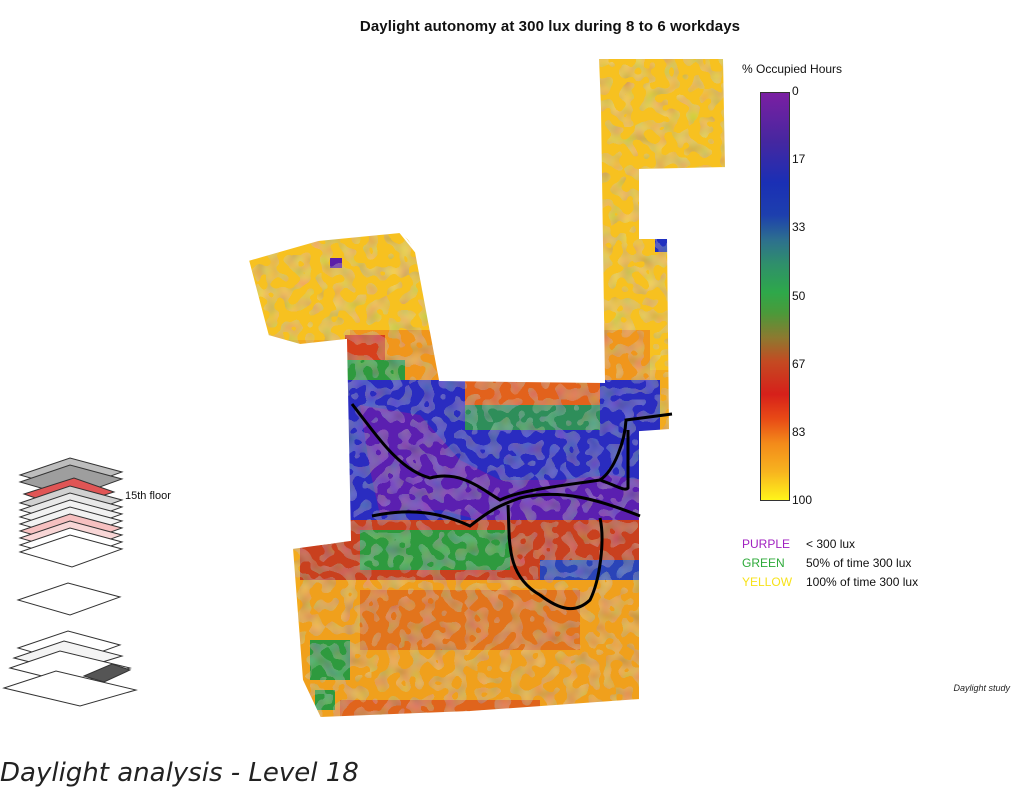 This screenshot has width=1024, height=797. Describe the element at coordinates (799, 363) in the screenshot. I see `colorbar-tick-label: 67` at that location.